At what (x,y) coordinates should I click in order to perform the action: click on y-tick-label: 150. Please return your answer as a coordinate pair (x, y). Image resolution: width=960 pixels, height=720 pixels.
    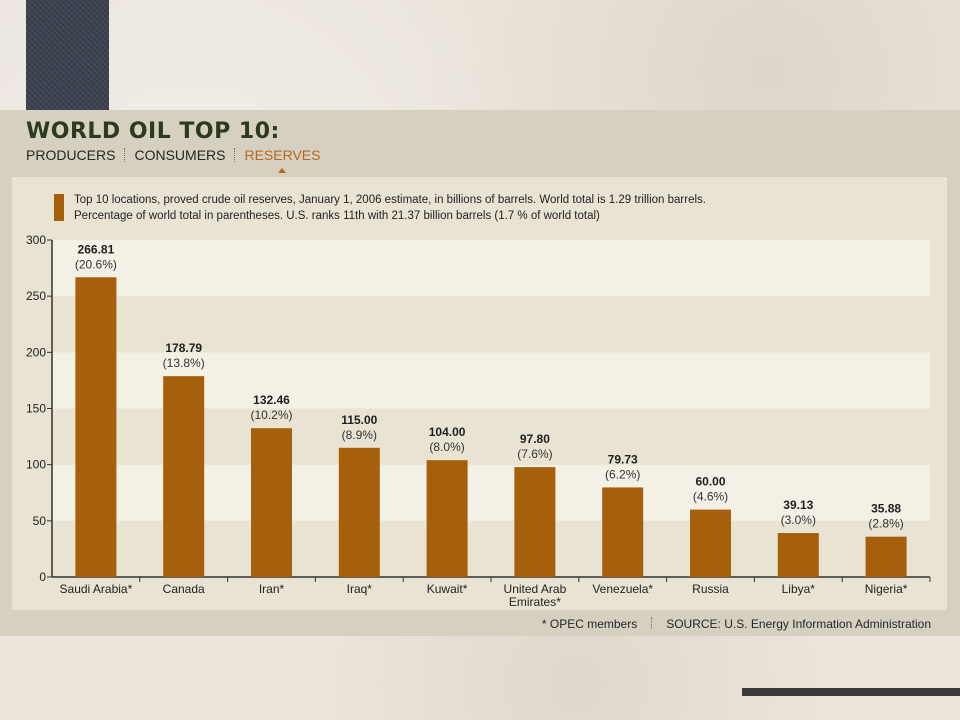
    Looking at the image, I should click on (36, 409).